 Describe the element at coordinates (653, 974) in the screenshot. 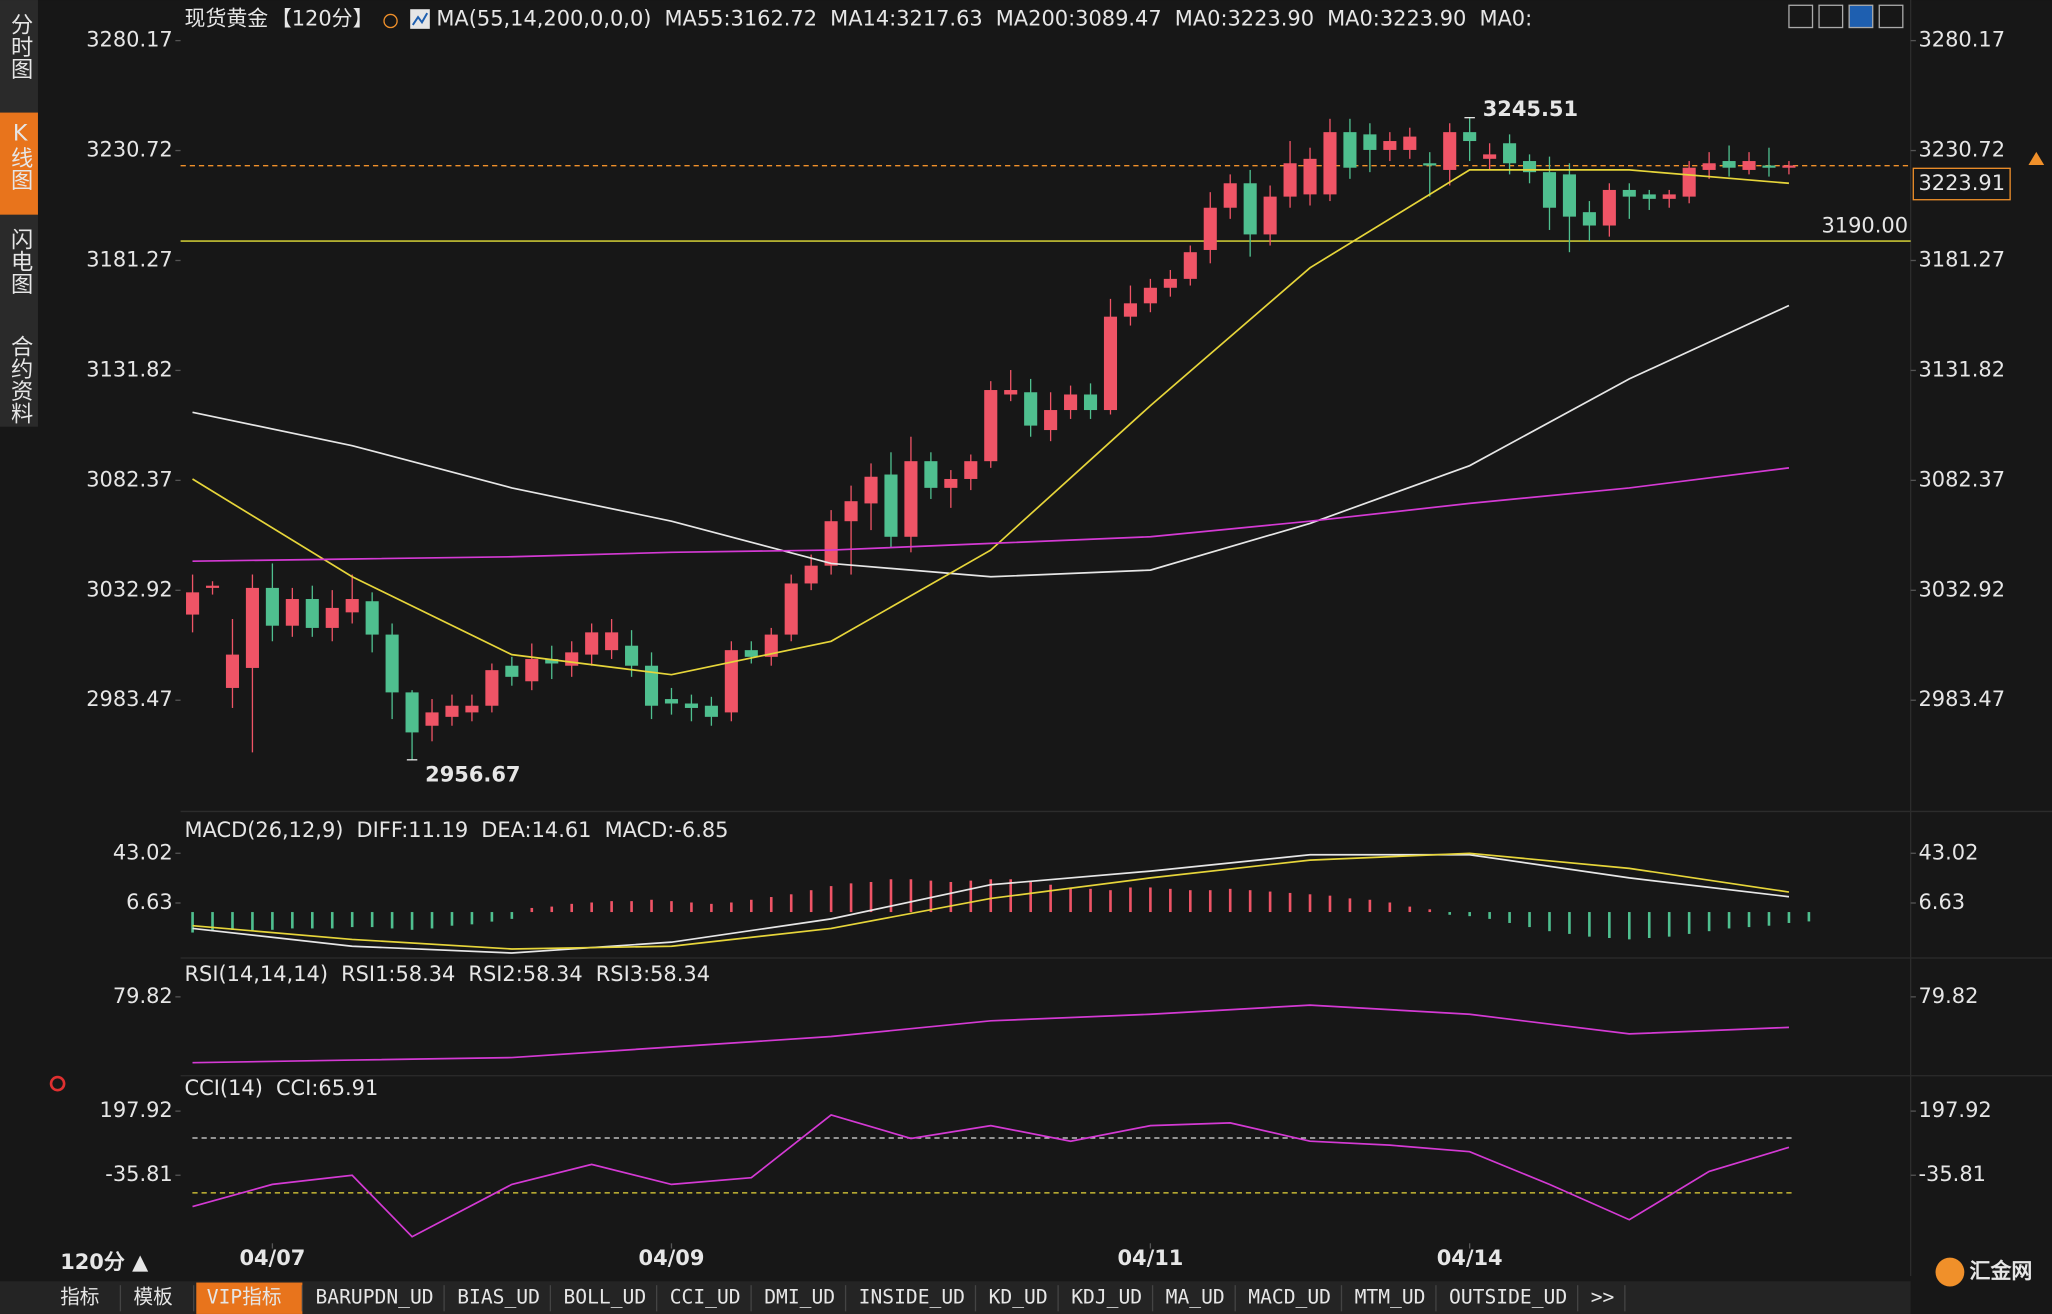

I see `legend-entry: RSI3:58.34` at that location.